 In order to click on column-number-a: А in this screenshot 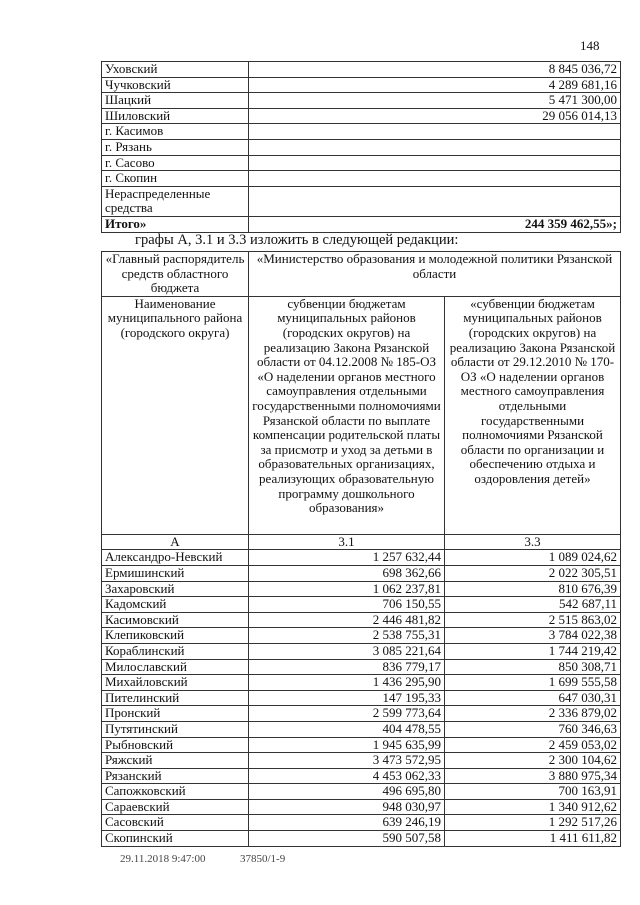, I will do `click(175, 542)`.